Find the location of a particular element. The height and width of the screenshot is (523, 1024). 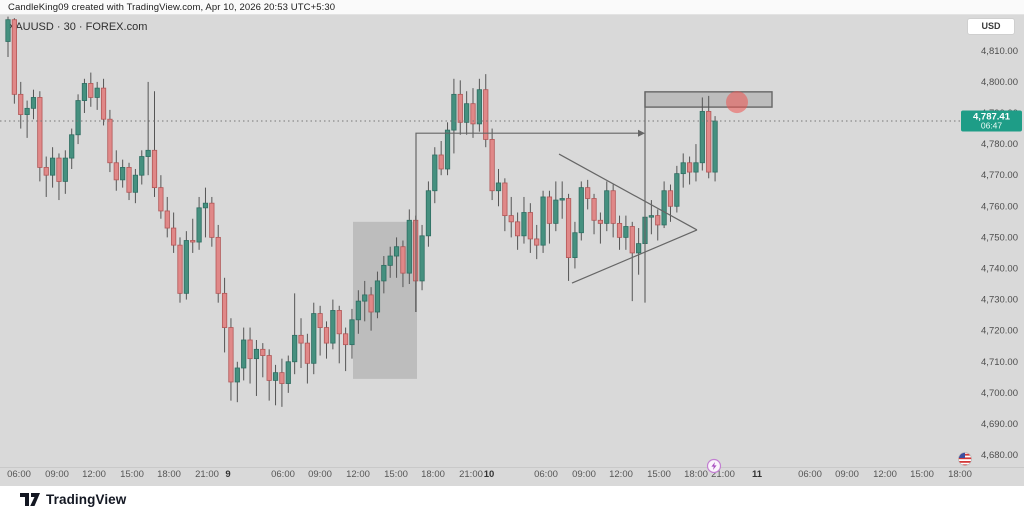

time-tick-label: 9 is located at coordinates (227, 474).